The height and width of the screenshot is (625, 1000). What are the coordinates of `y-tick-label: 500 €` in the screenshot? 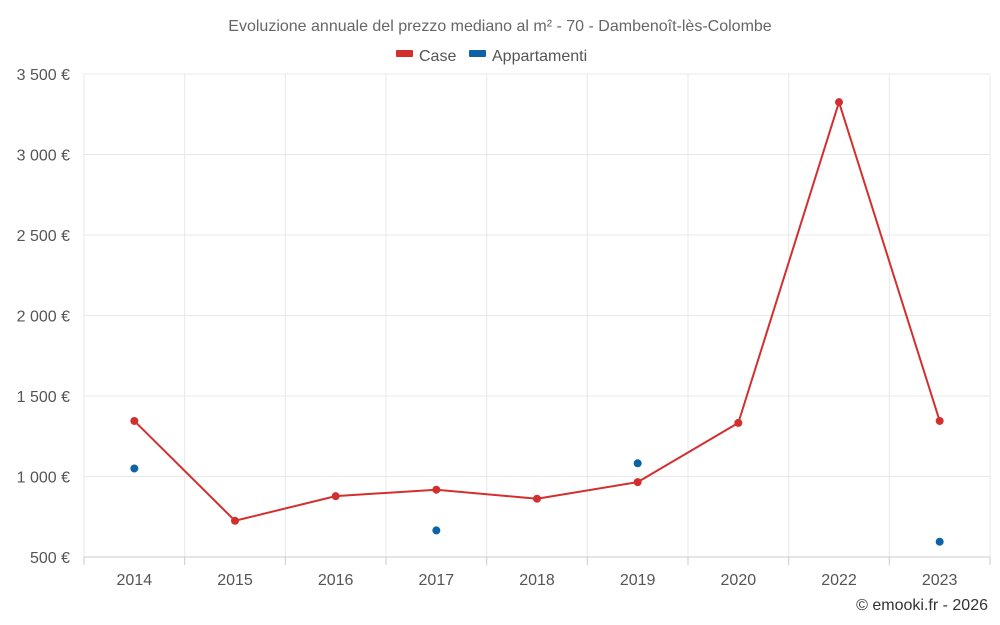 It's located at (50, 558).